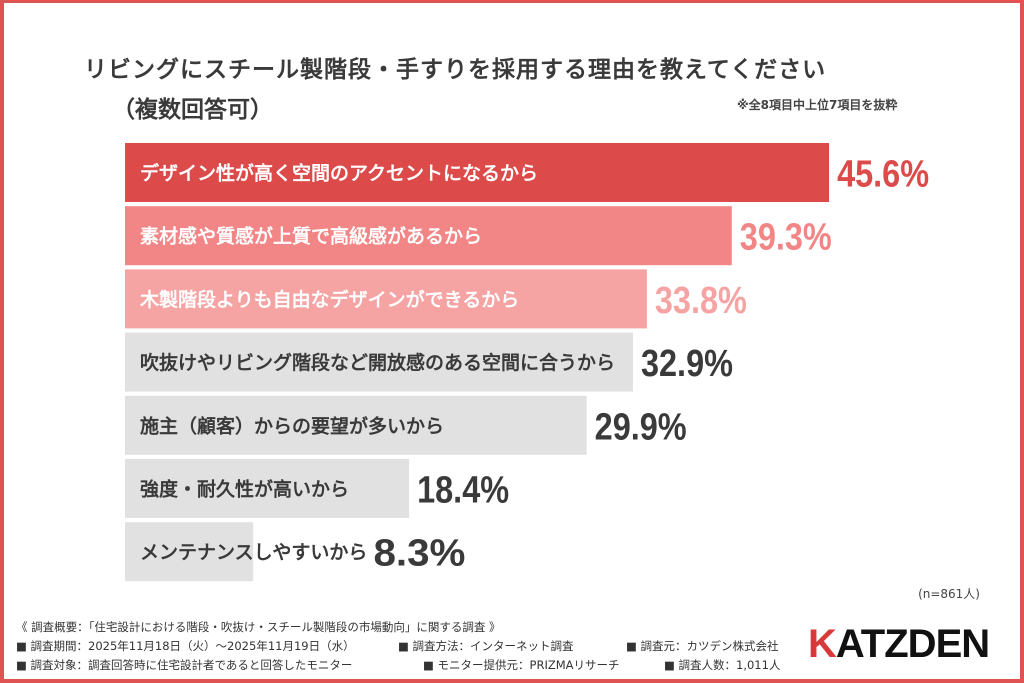 The height and width of the screenshot is (683, 1024). What do you see at coordinates (463, 491) in the screenshot?
I see `bar-value-label: 18.4%` at bounding box center [463, 491].